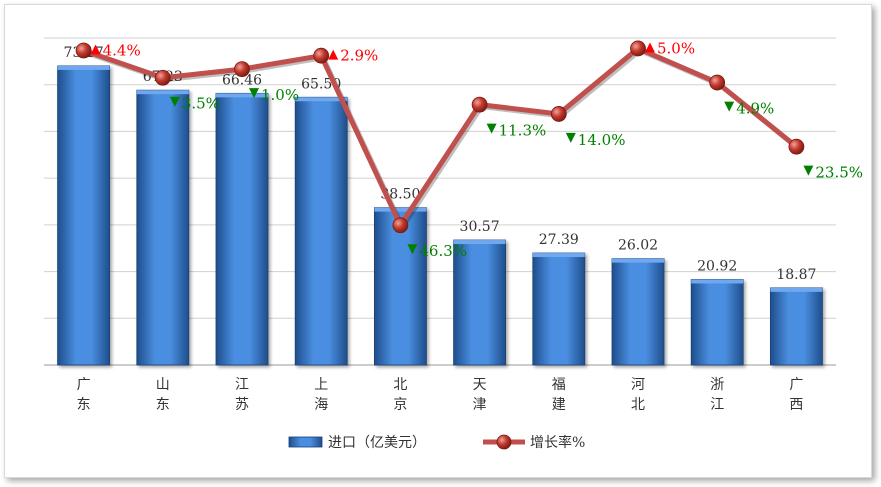 The width and height of the screenshot is (881, 487). Describe the element at coordinates (400, 395) in the screenshot. I see `category-label: 北京` at that location.